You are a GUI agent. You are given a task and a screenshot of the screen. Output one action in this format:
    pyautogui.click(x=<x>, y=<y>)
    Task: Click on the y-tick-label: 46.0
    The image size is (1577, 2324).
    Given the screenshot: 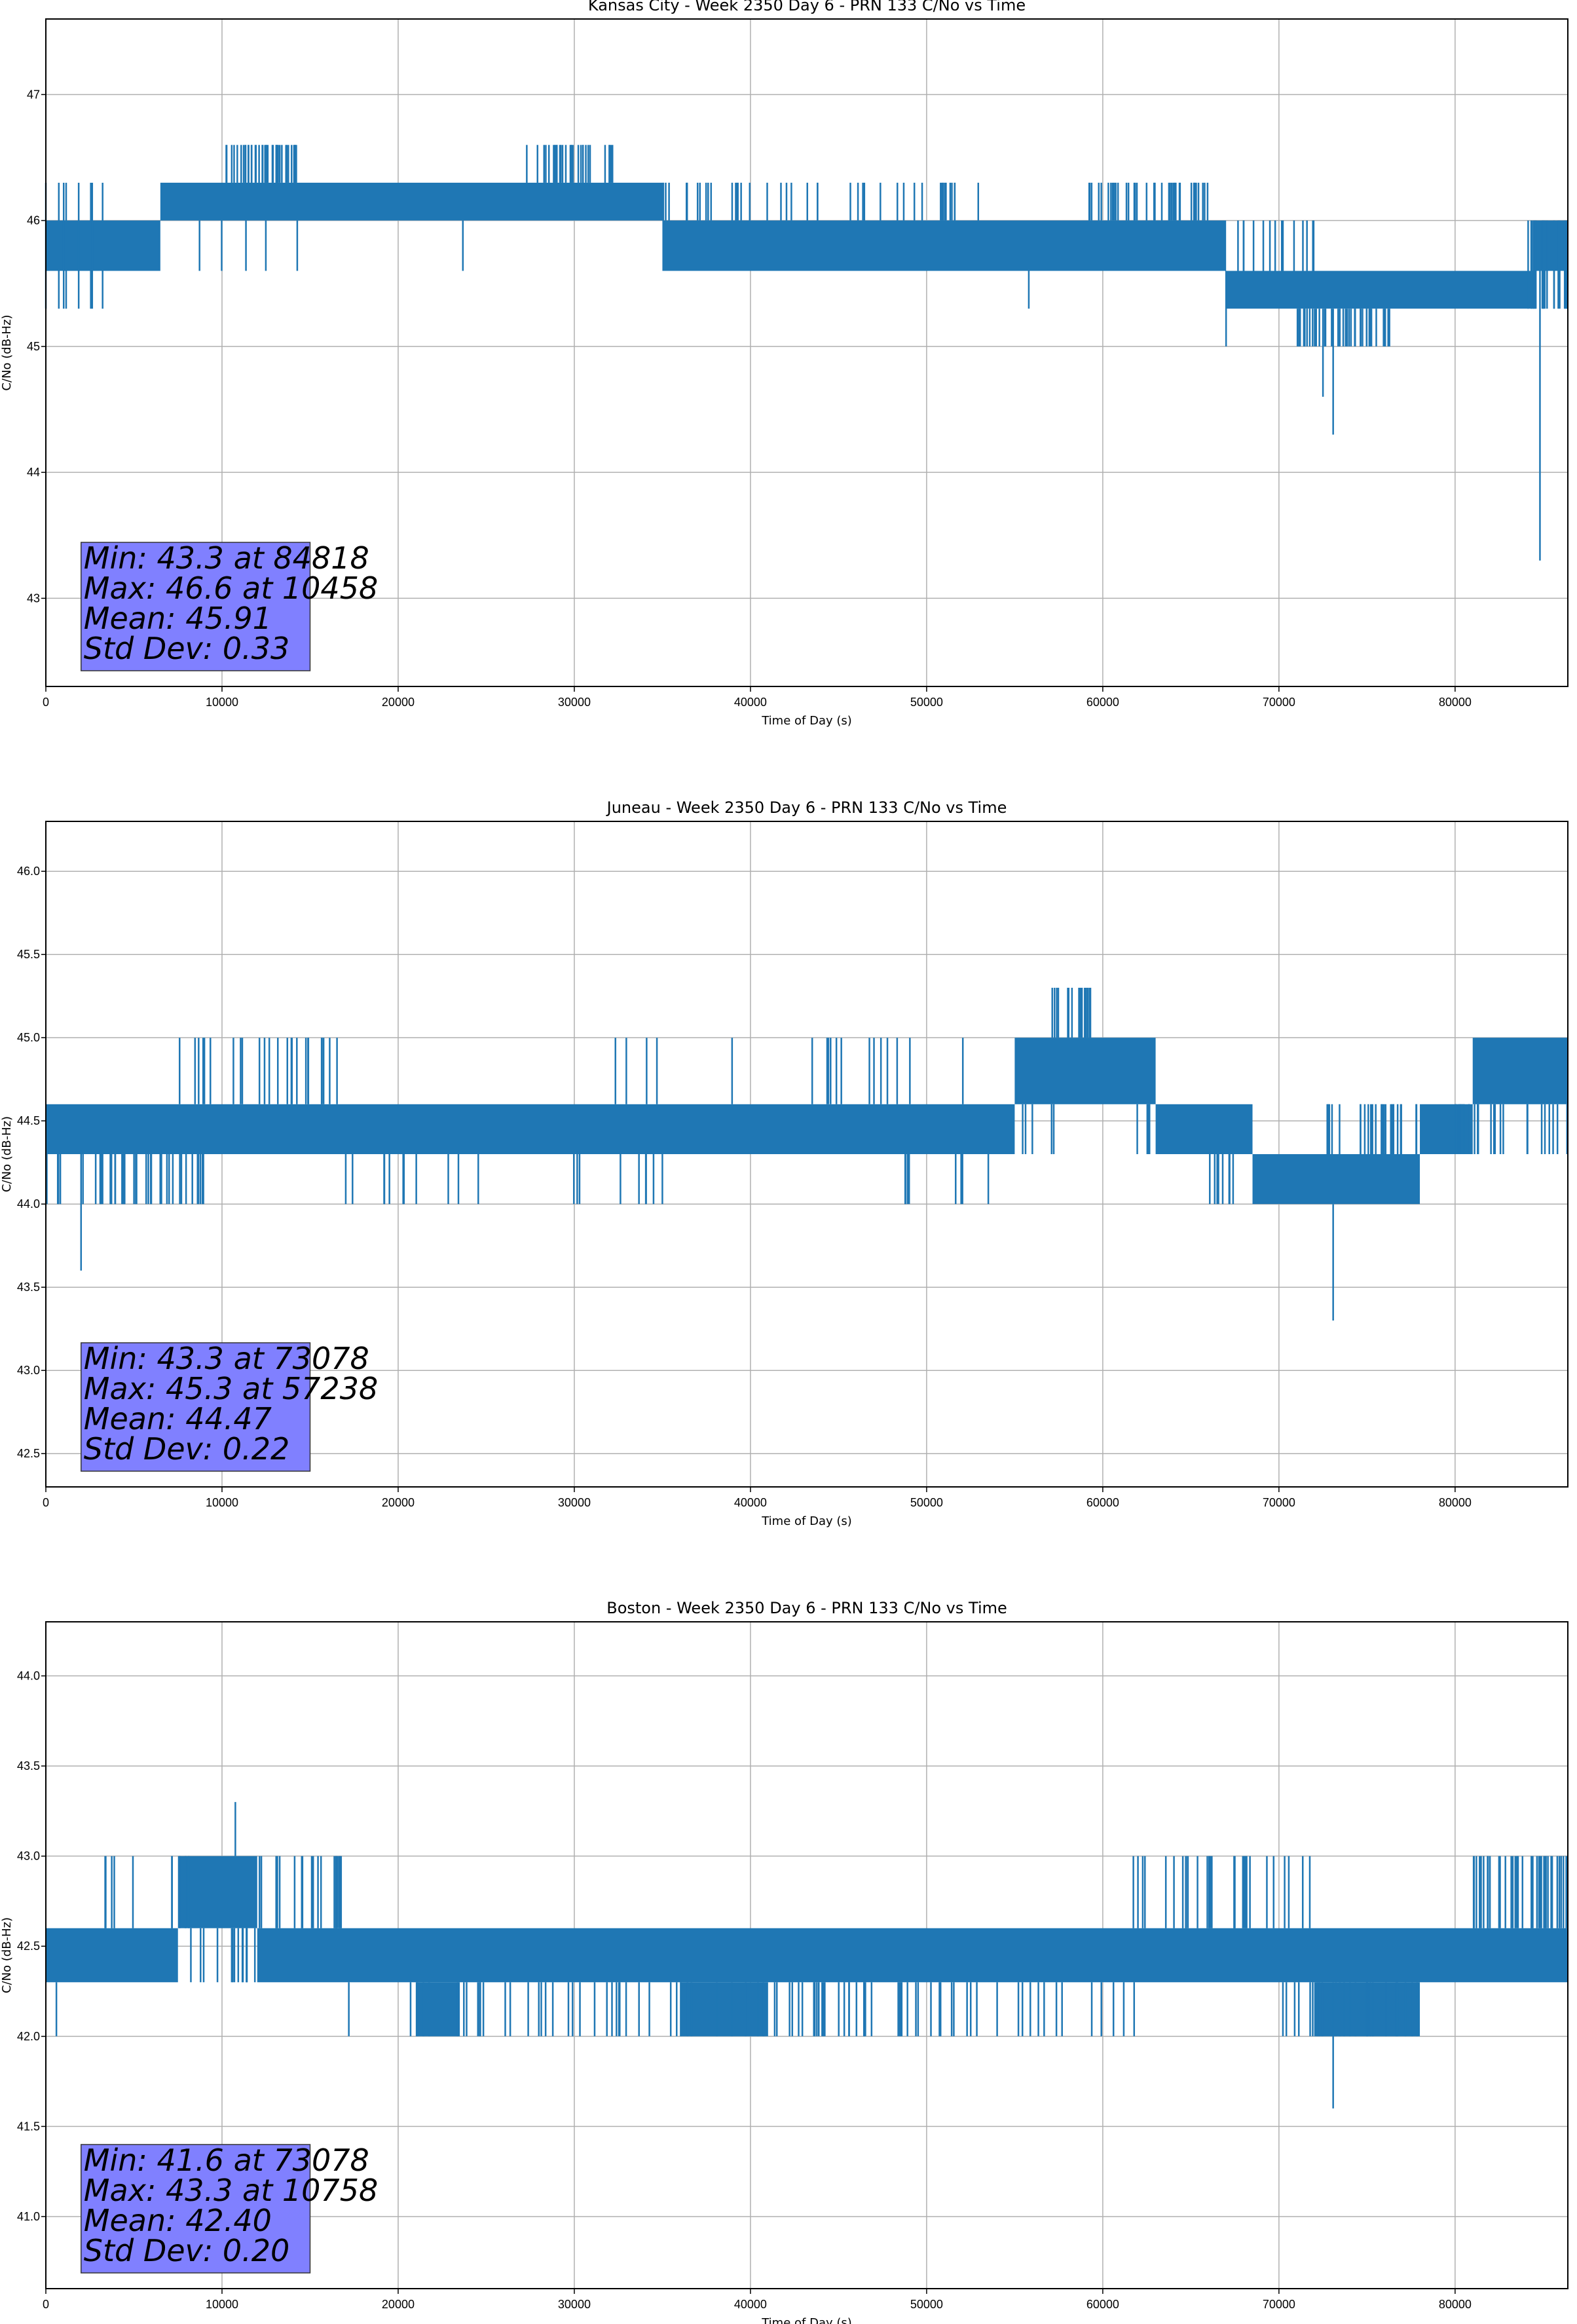 What is the action you would take?
    pyautogui.click(x=28, y=871)
    